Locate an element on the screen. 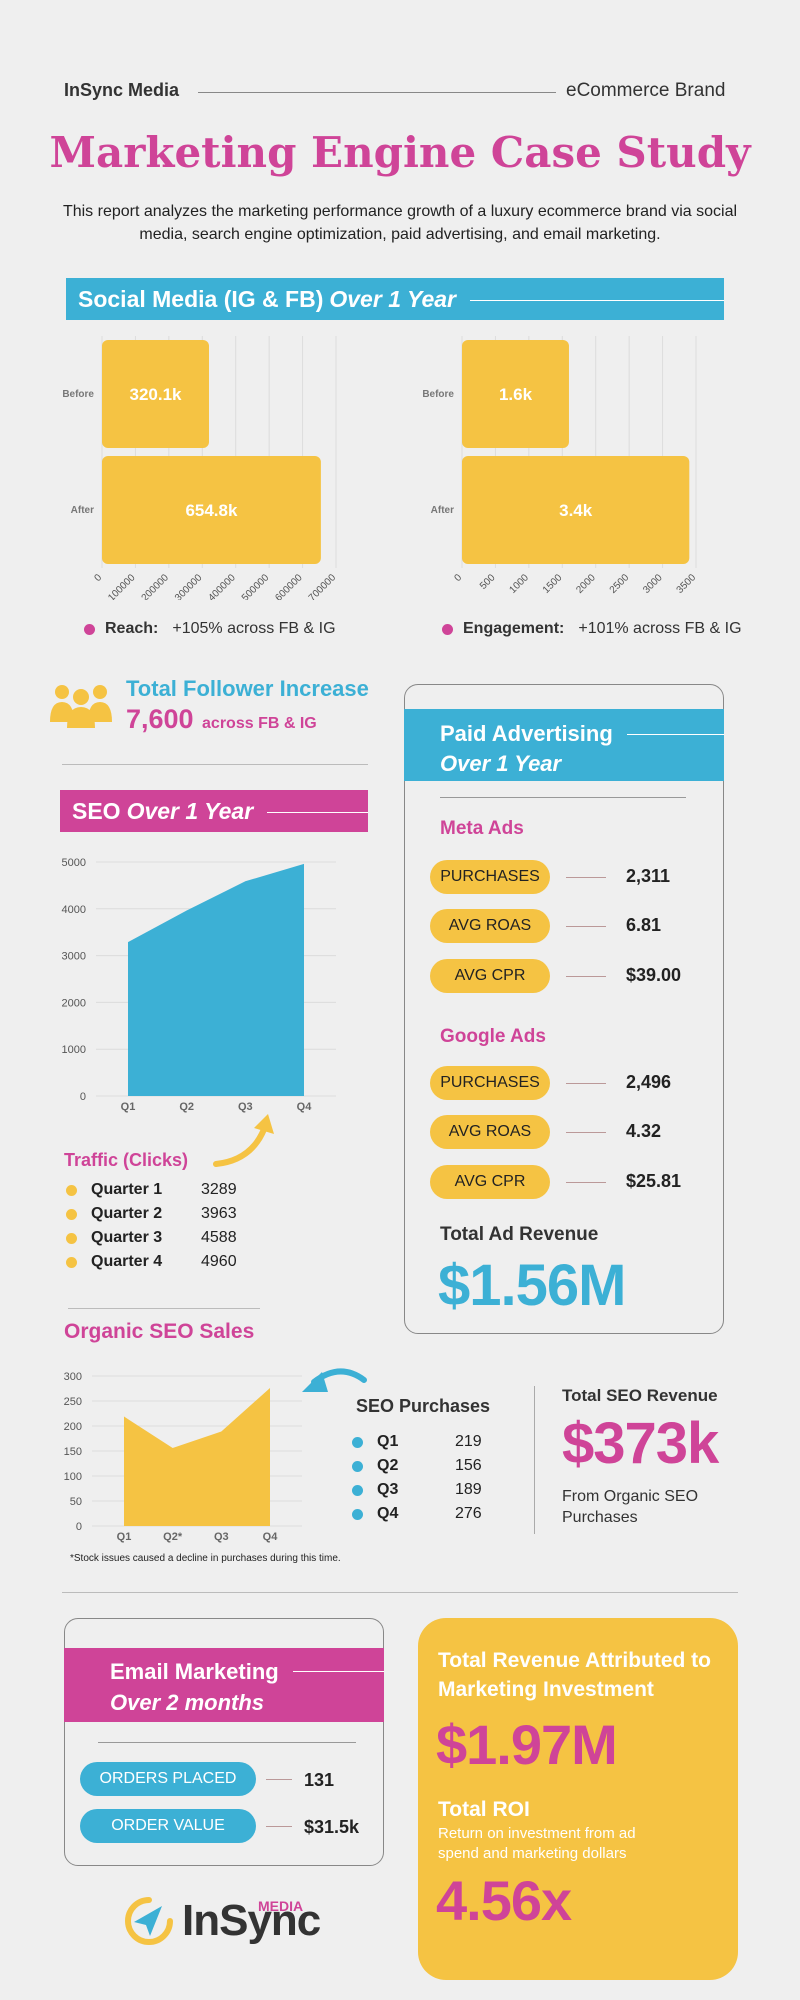 Image resolution: width=800 pixels, height=2000 pixels. traffic-label: Quarter 1 is located at coordinates (127, 1189).